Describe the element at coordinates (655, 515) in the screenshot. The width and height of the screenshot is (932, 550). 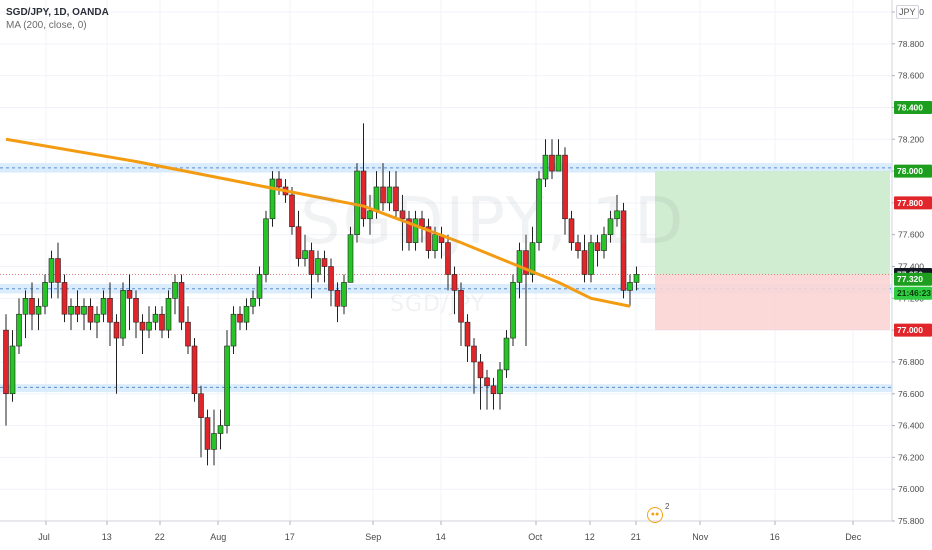
I see `event-icon: ●●` at that location.